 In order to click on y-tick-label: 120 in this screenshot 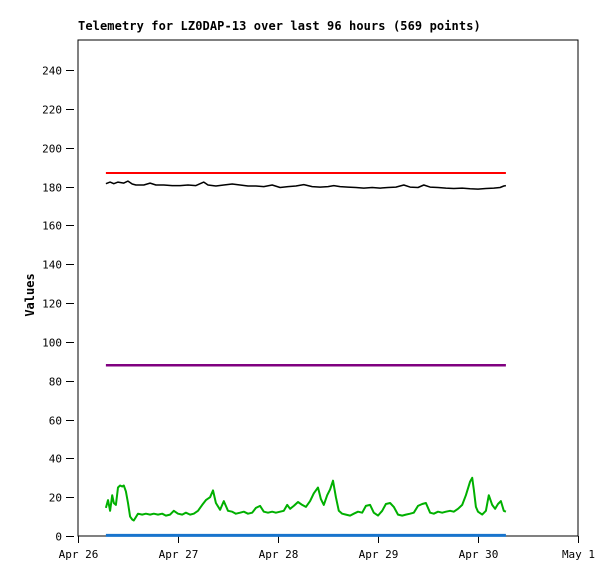, I will do `click(52, 304)`.